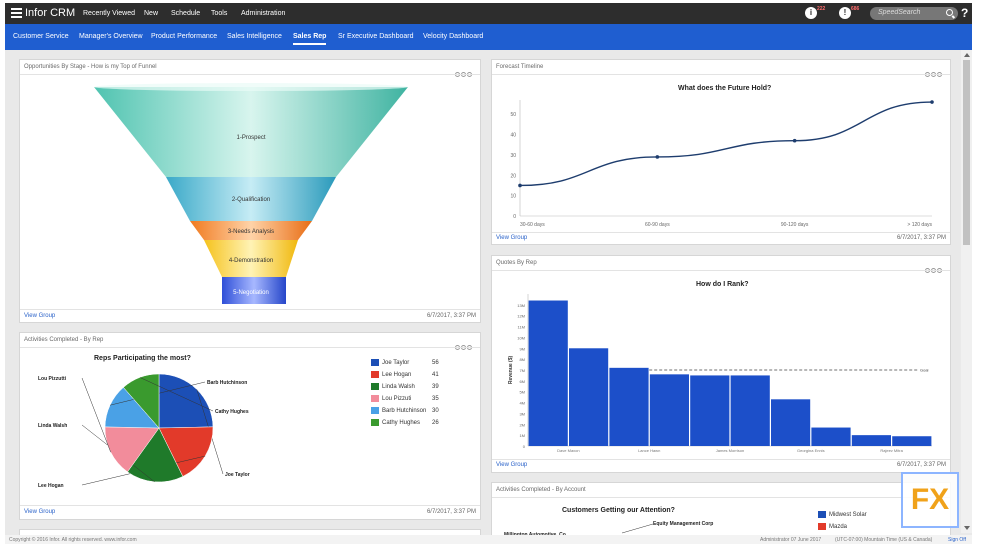  Describe the element at coordinates (842, 514) in the screenshot. I see `legend-item-midwest-solar: Midwest Solar` at that location.